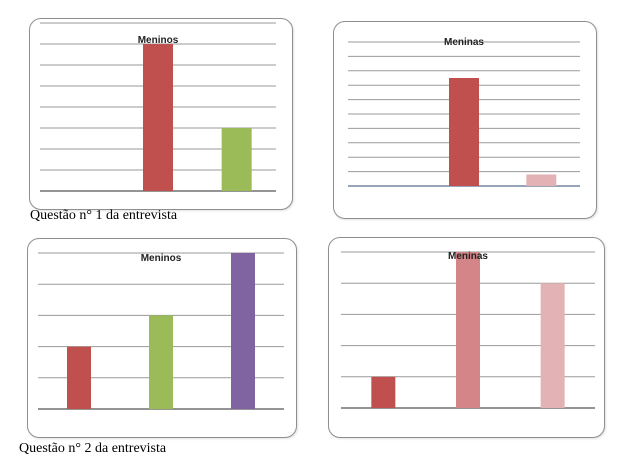 The width and height of the screenshot is (619, 469). I want to click on chart-q1-meninos: Meninos, so click(158, 107).